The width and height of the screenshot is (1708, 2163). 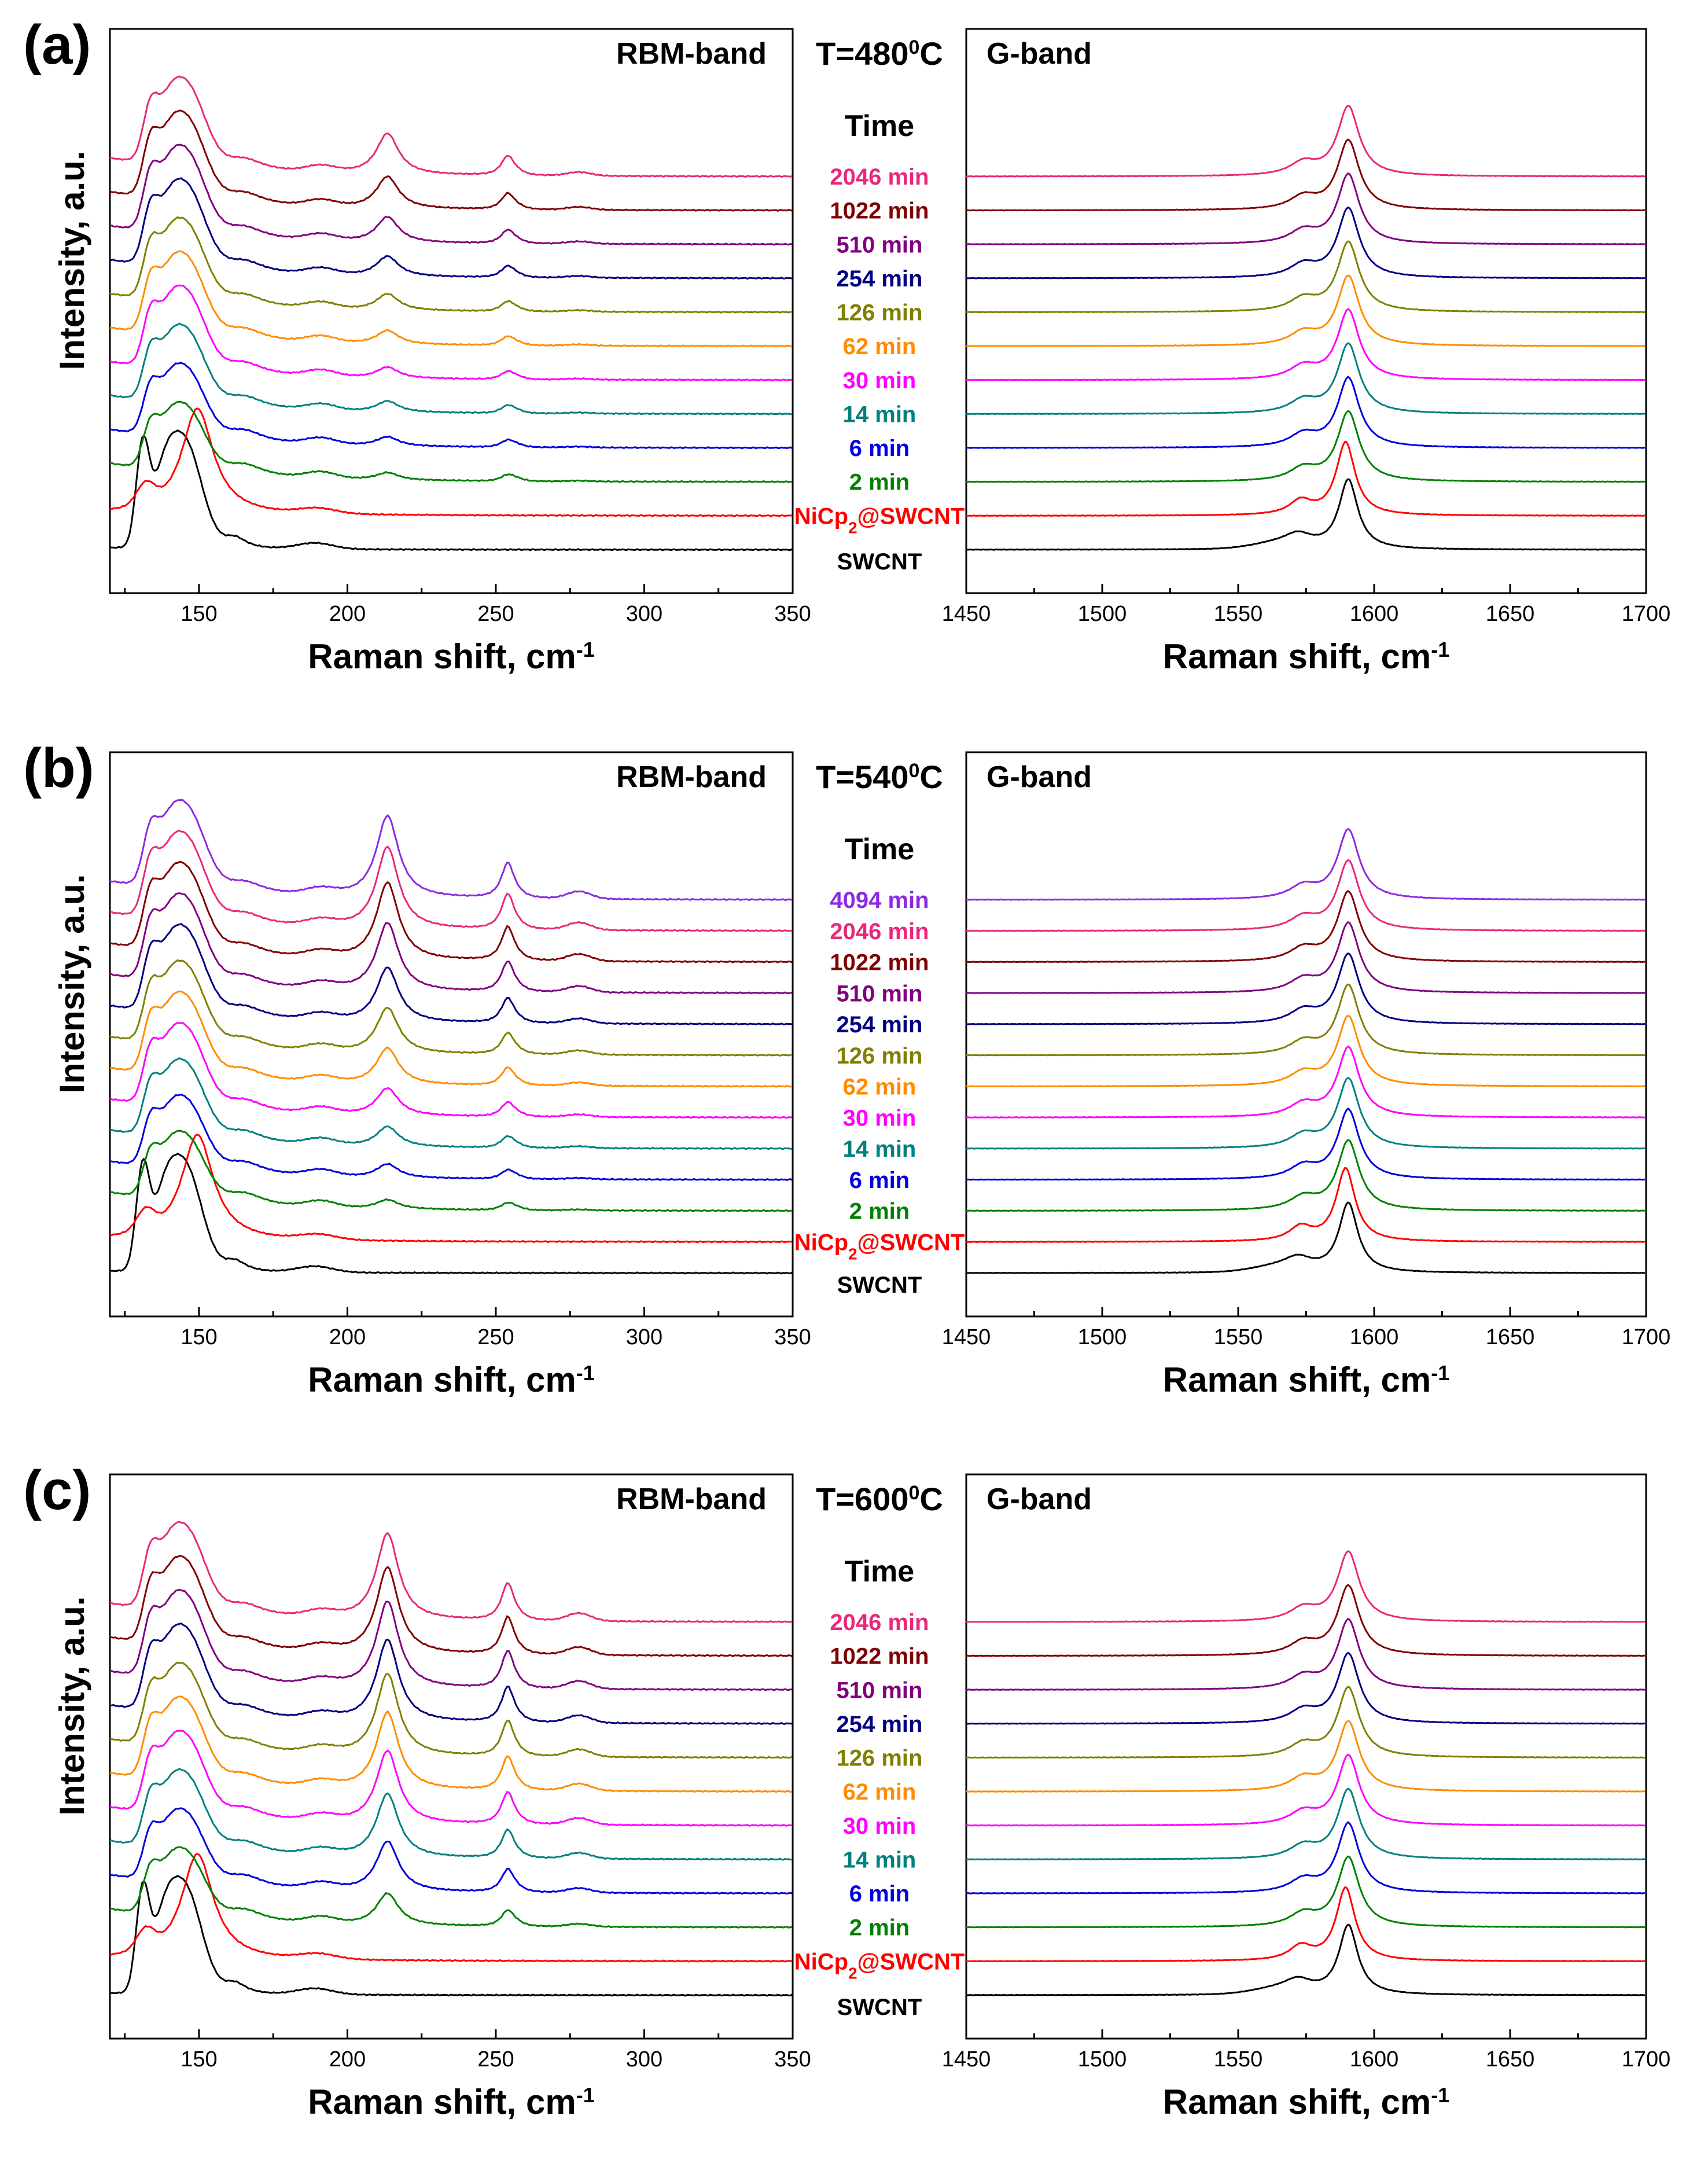 I want to click on rbm-tick-label: 150, so click(x=199, y=1337).